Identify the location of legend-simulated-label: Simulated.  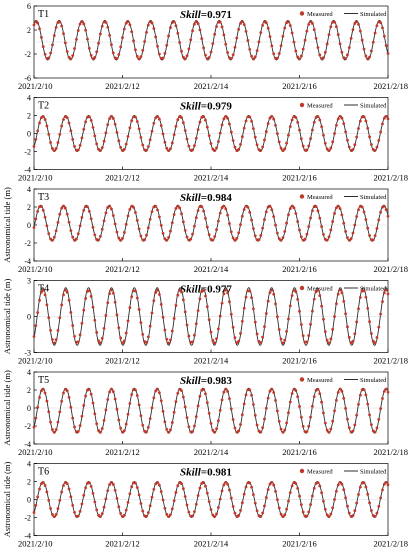
(373, 289).